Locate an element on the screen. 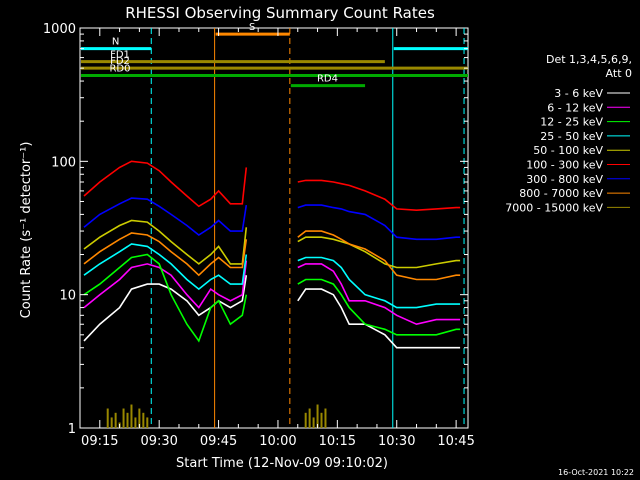  x-tick-label: 10:30 is located at coordinates (396, 441).